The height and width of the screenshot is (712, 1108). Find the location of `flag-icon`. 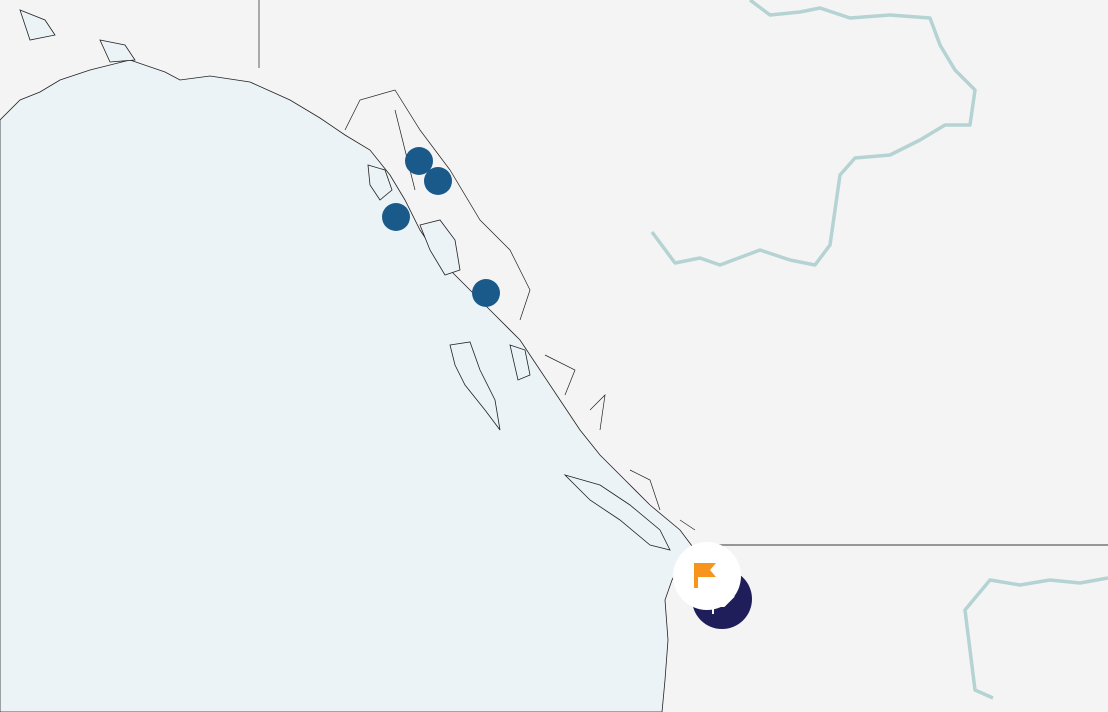

flag-icon is located at coordinates (705, 575).